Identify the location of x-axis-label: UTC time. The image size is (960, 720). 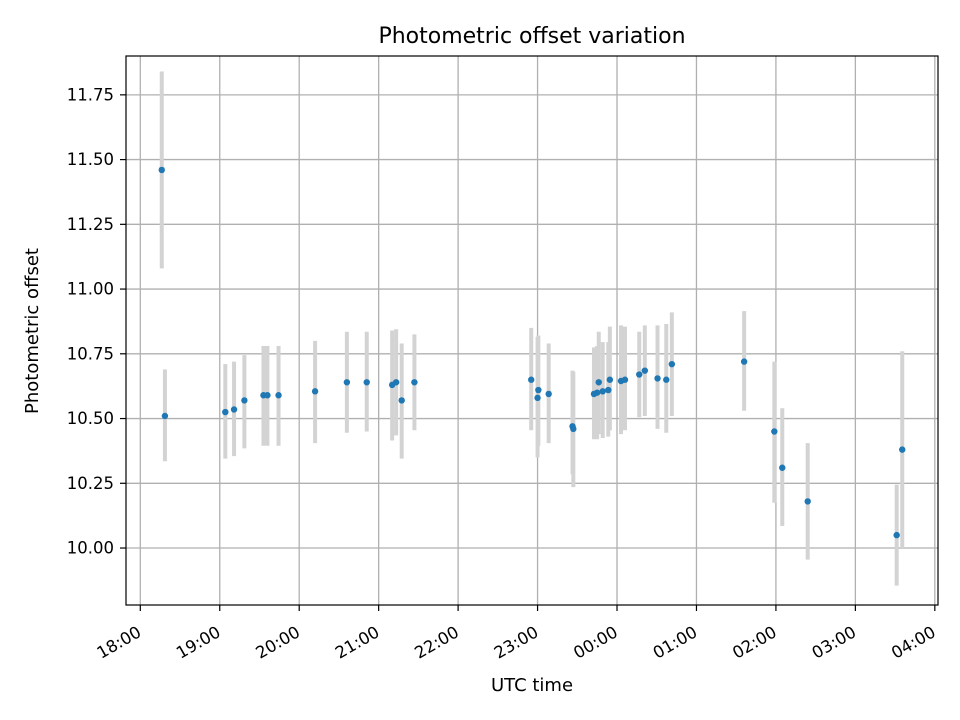
(532, 685).